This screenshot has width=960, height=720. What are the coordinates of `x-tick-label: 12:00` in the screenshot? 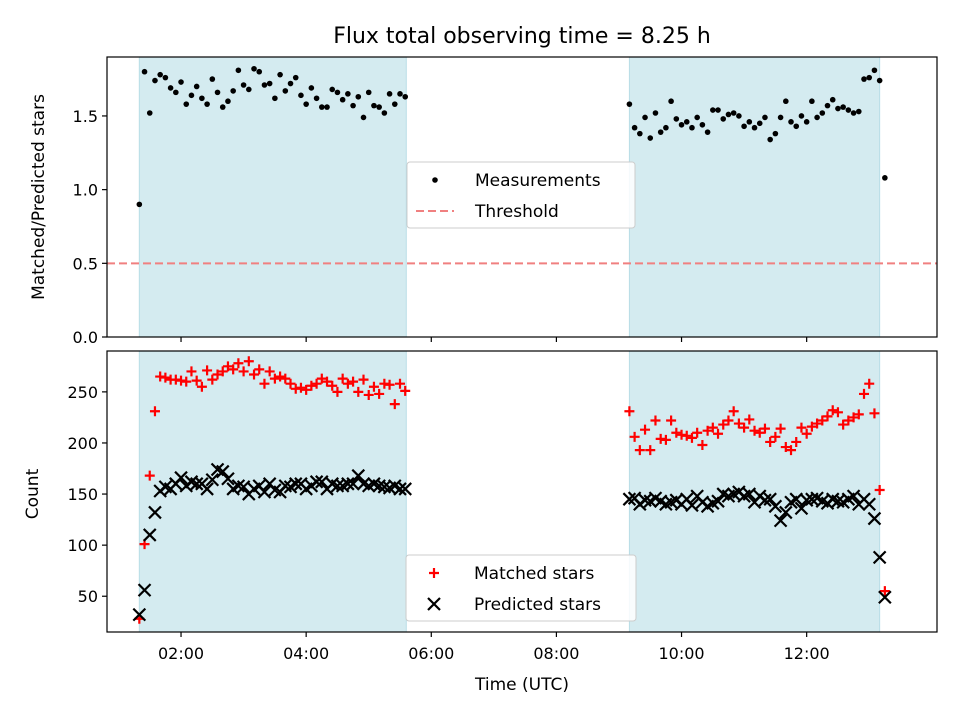 It's located at (807, 653).